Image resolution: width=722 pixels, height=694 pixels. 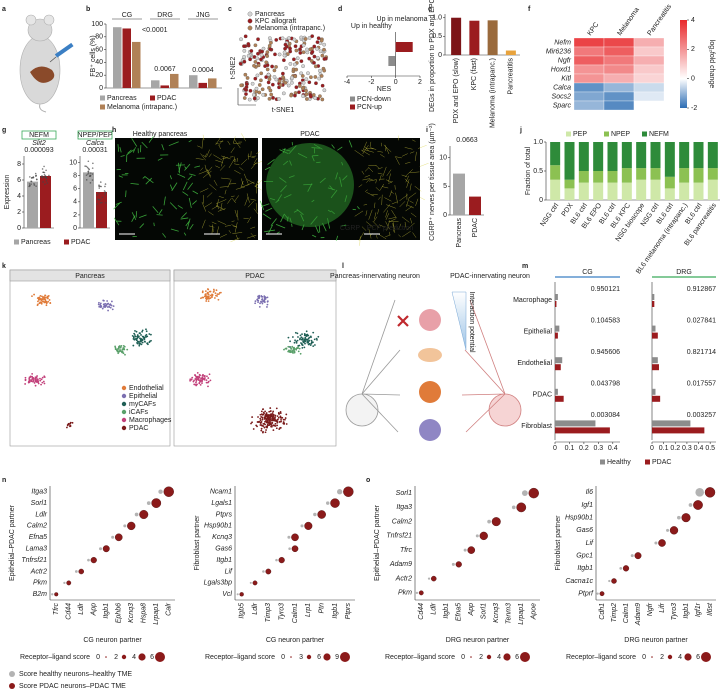 I want to click on legend-label: Score PDAC neurons–PDAC TME, so click(x=72, y=686).